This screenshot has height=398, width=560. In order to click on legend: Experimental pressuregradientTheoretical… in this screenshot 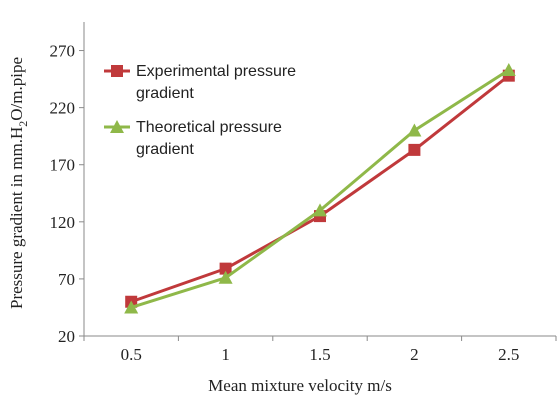, I will do `click(200, 110)`.